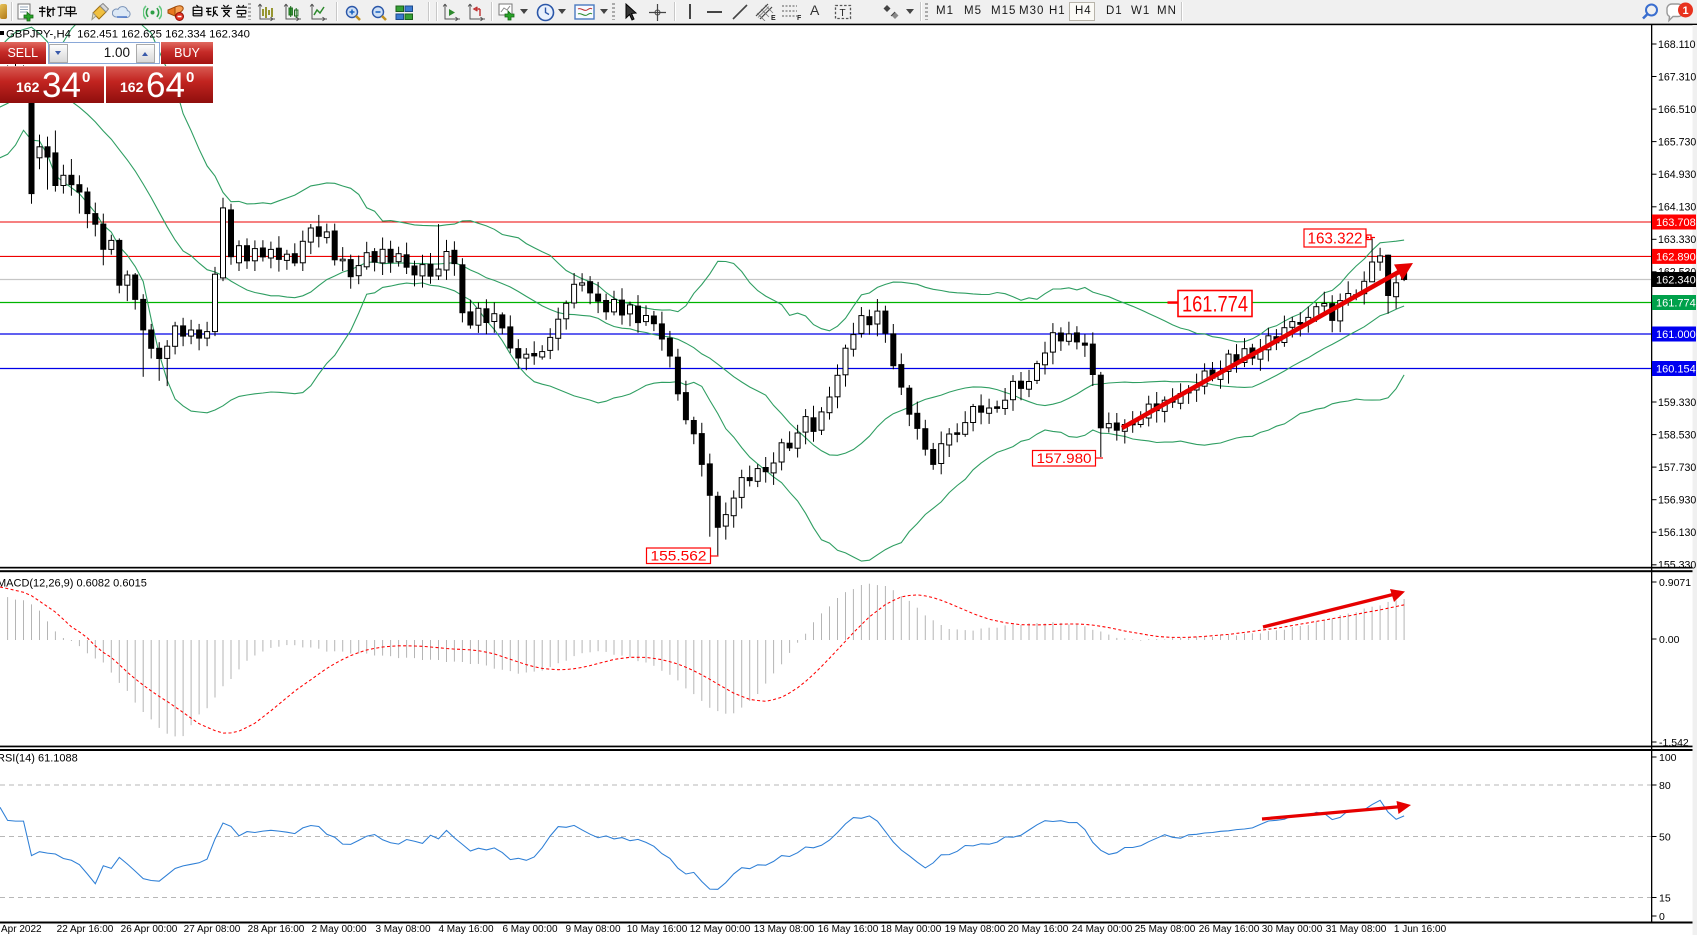 The height and width of the screenshot is (935, 1697). I want to click on svg-text: 2 May 00:00, so click(338, 929).